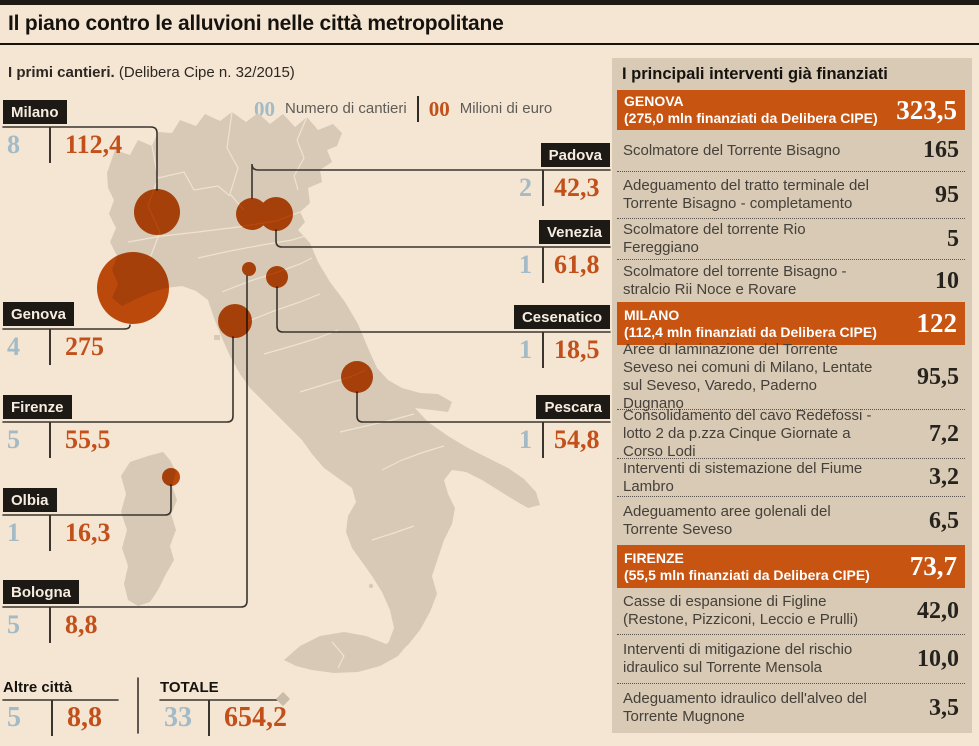 The image size is (979, 746). I want to click on cantieri-count: 5, so click(13, 624).